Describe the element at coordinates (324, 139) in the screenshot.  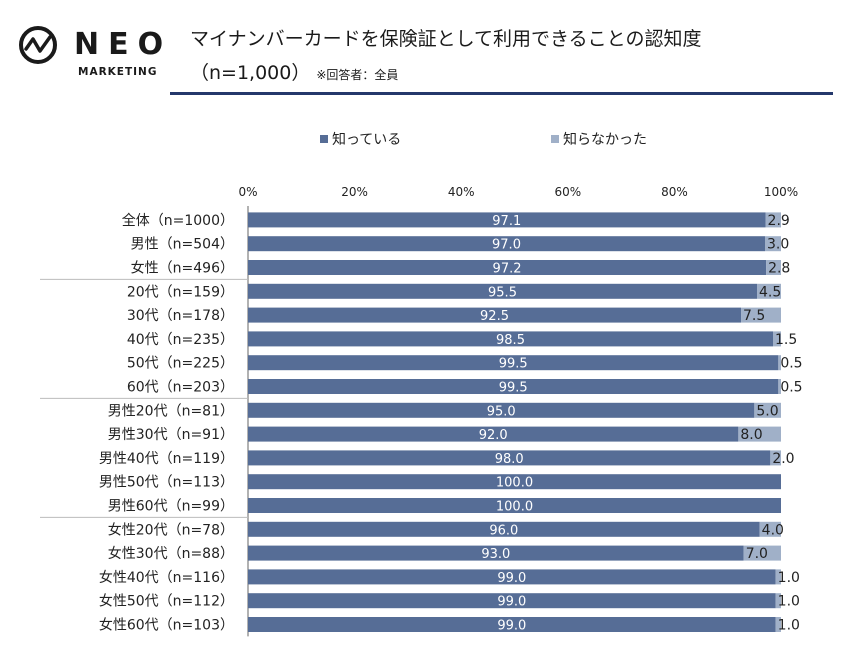
I see `legend-swatch-known` at that location.